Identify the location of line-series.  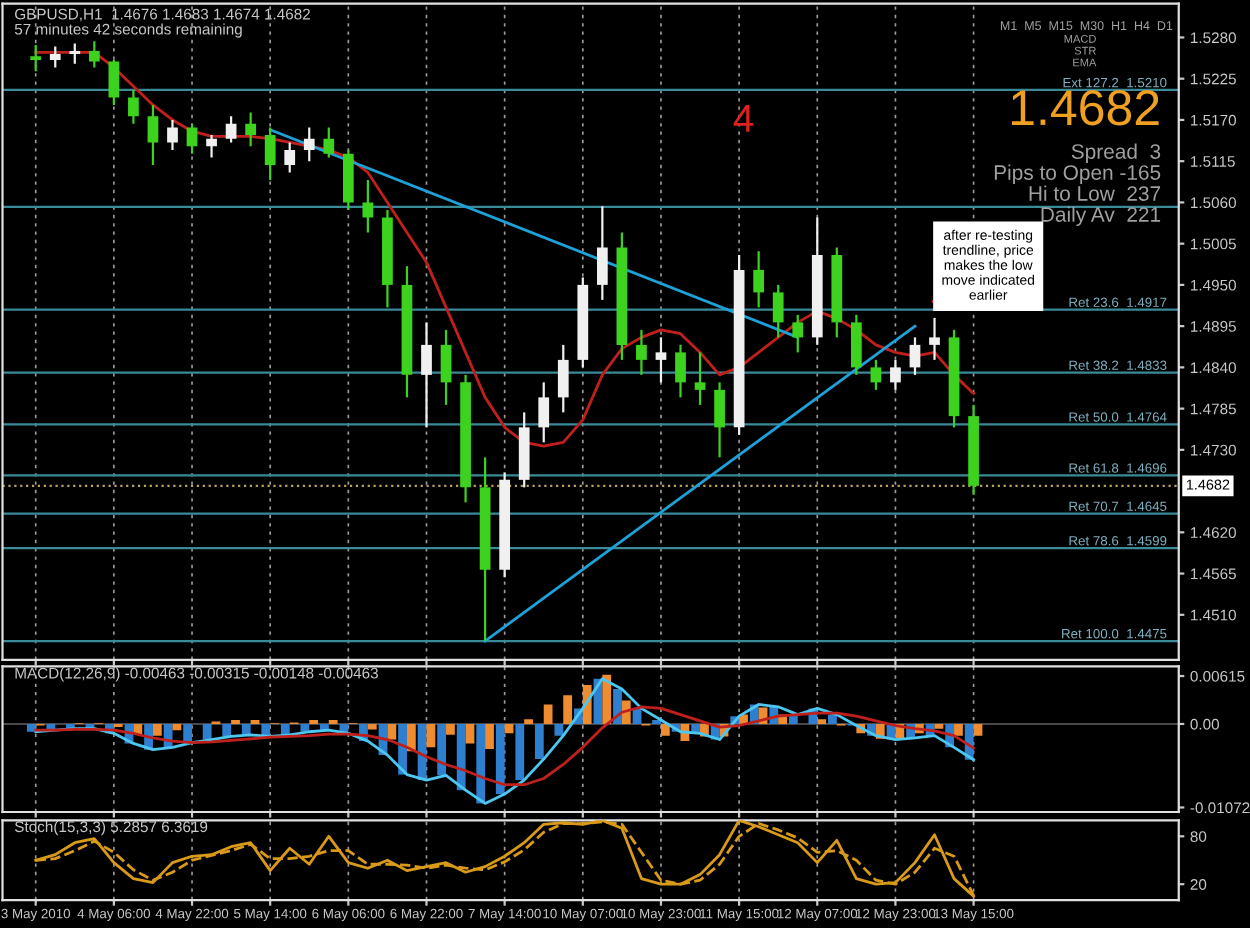
(504, 746).